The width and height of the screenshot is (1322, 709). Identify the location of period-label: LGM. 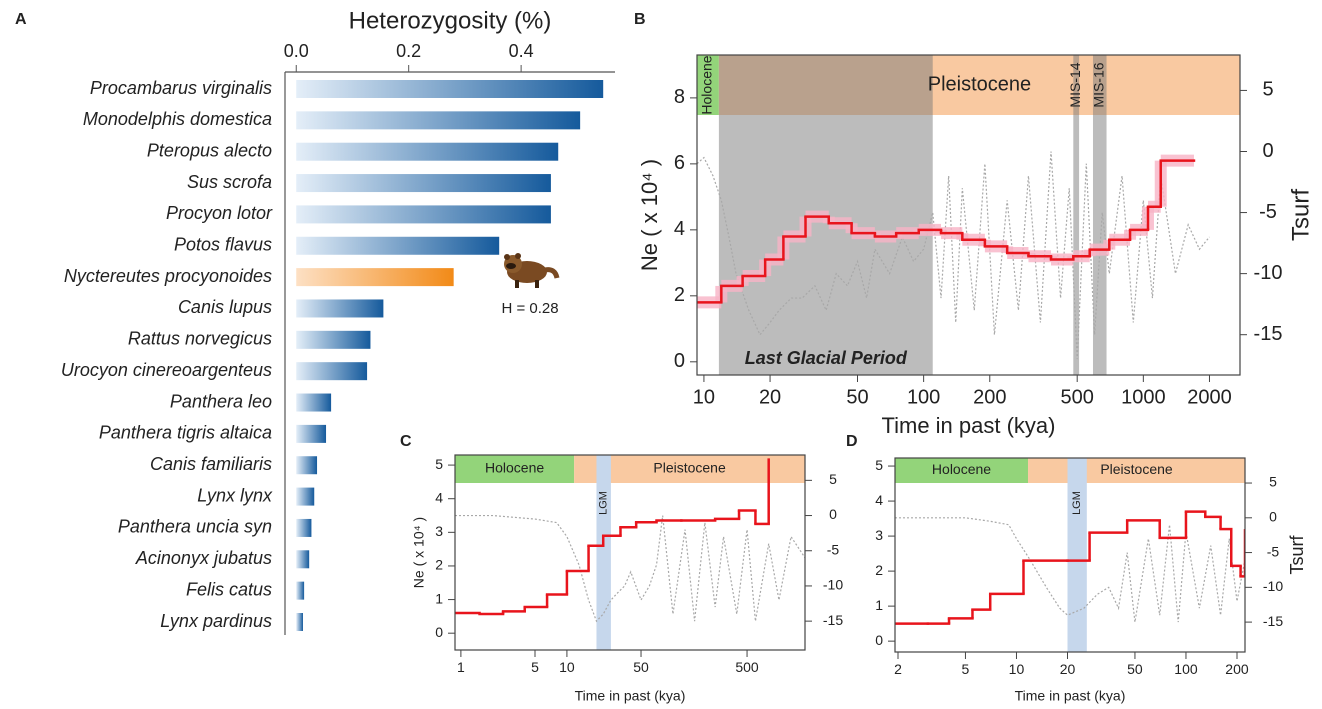
(1077, 503).